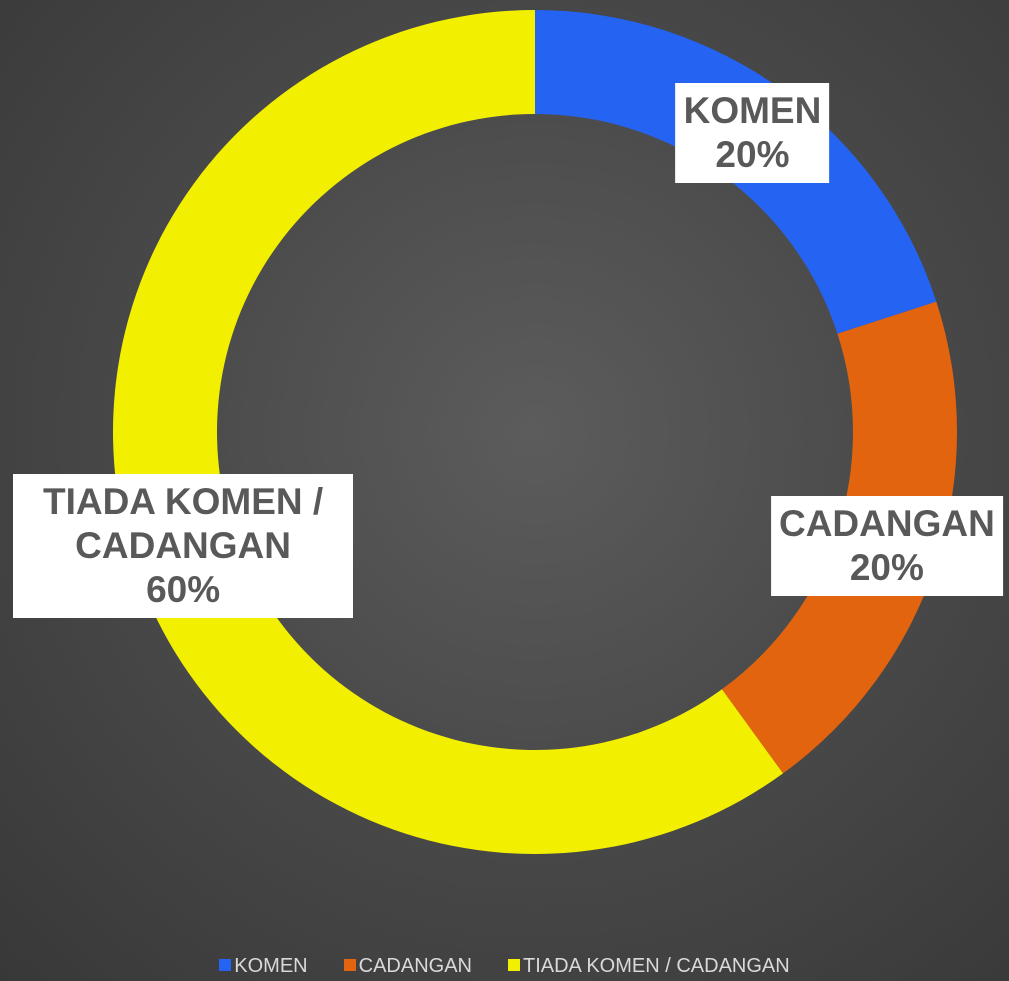 This screenshot has height=981, width=1009. I want to click on data-label-category: KOMEN, so click(752, 110).